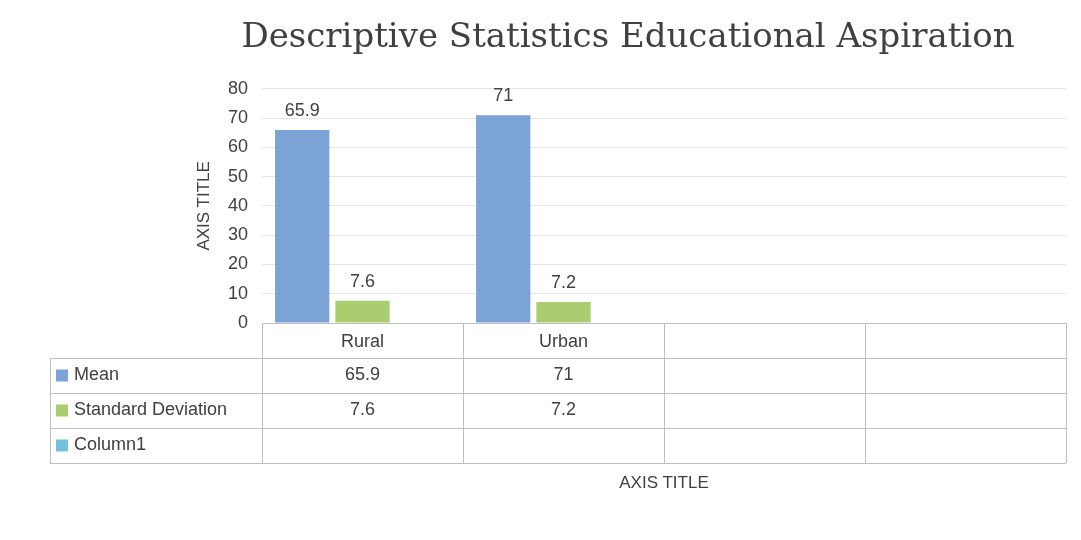 This screenshot has width=1081, height=540. Describe the element at coordinates (97, 374) in the screenshot. I see `legend-label: Mean` at that location.